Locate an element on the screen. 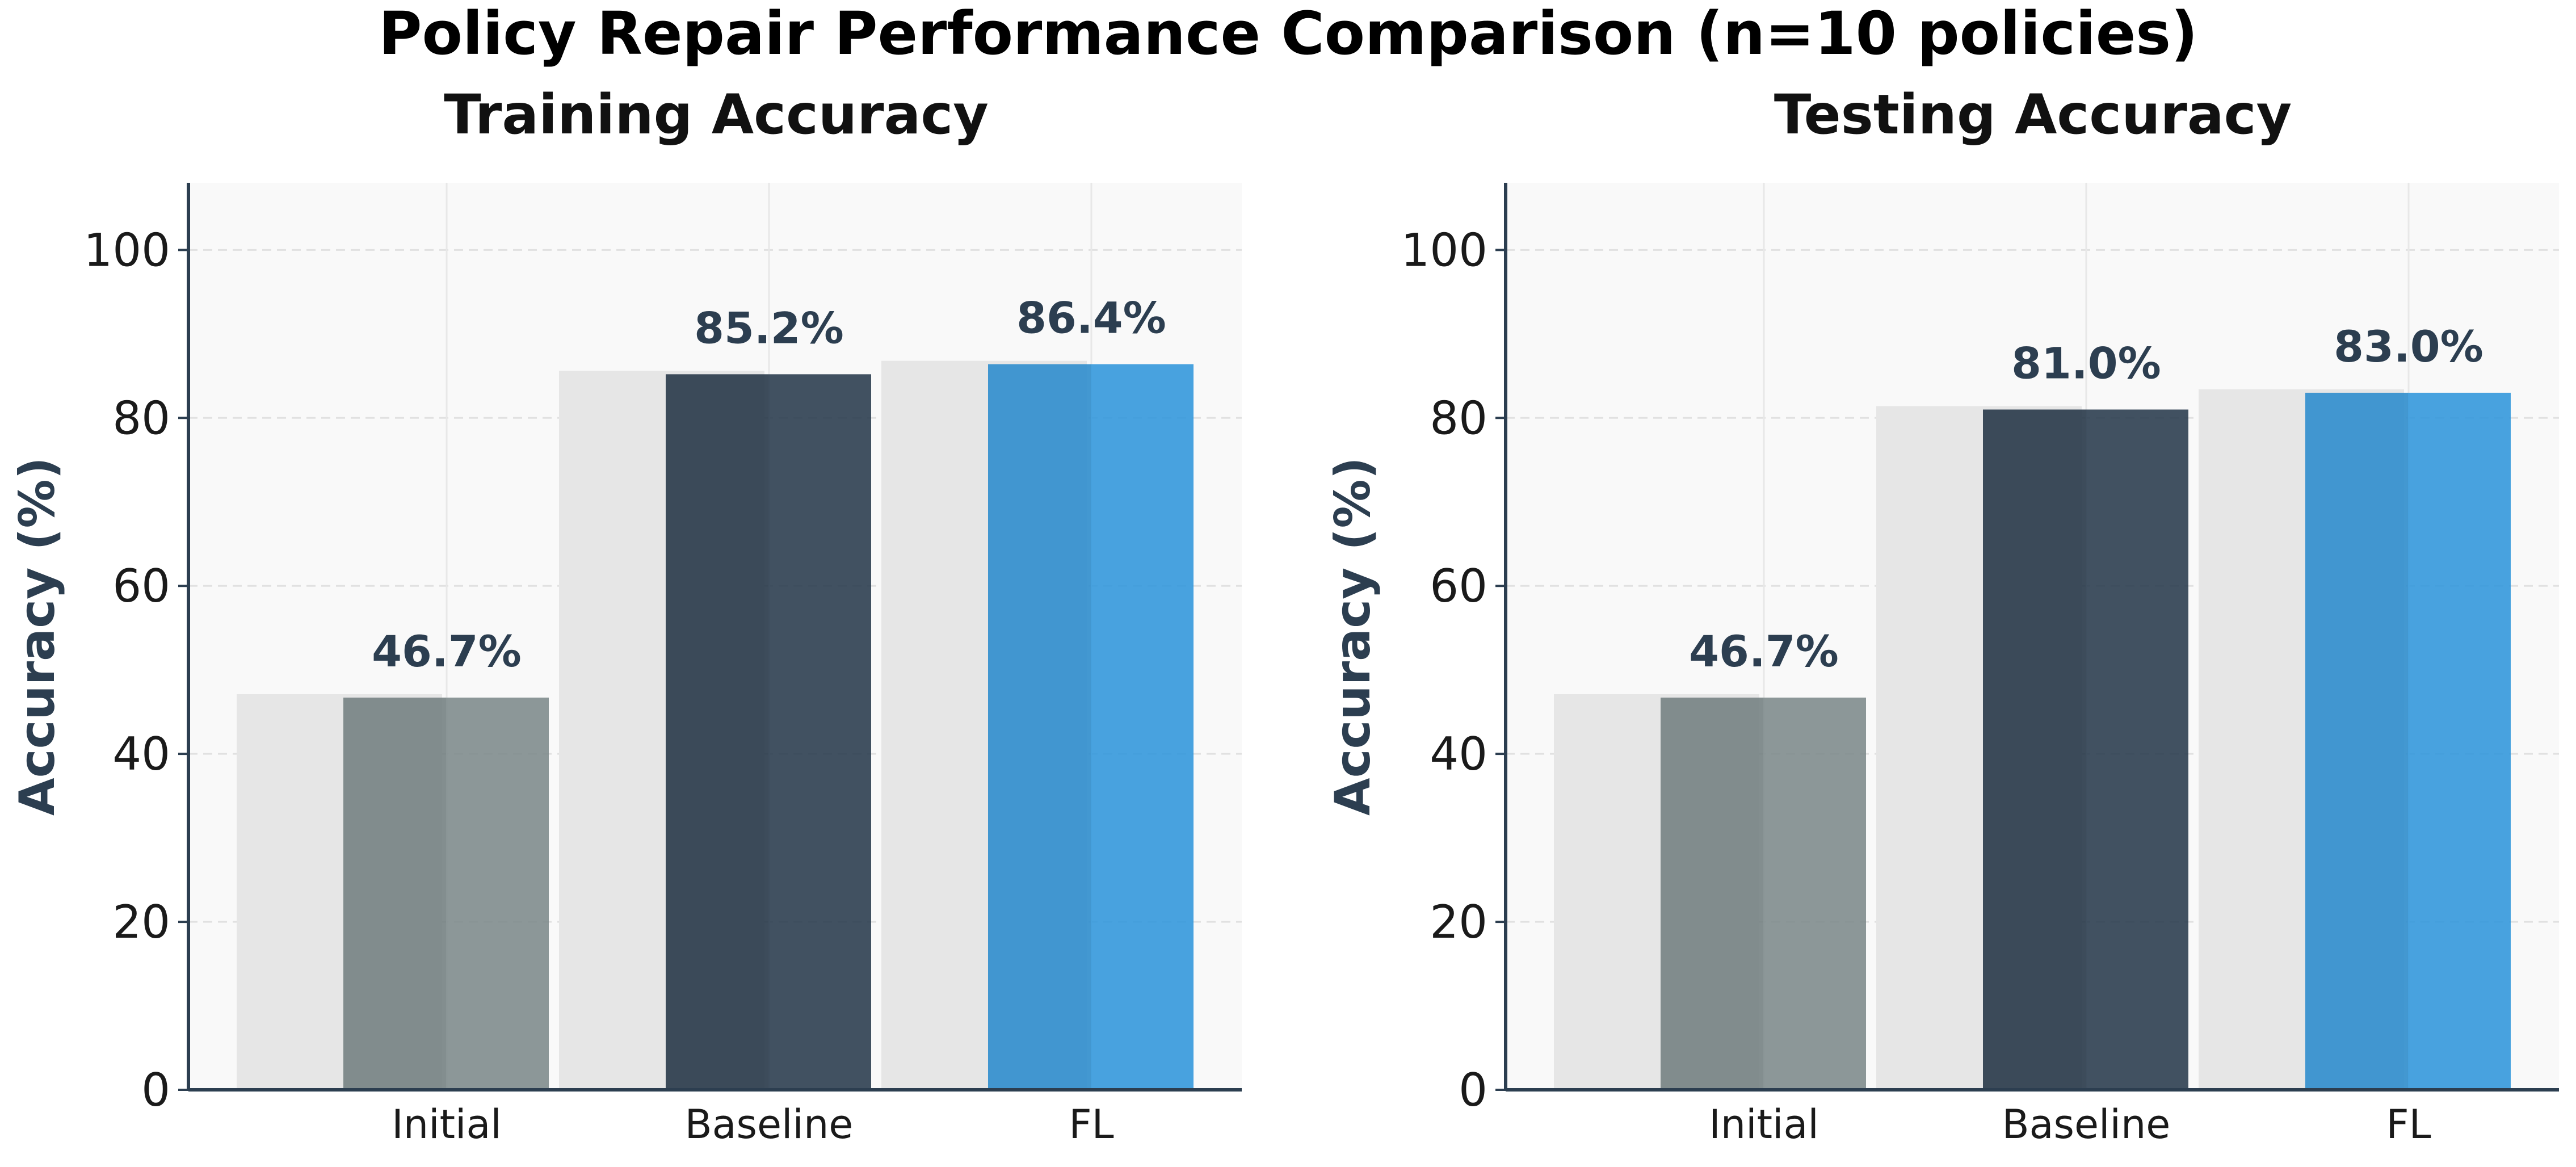 The height and width of the screenshot is (1167, 2576). value-label: 81.0% is located at coordinates (2086, 363).